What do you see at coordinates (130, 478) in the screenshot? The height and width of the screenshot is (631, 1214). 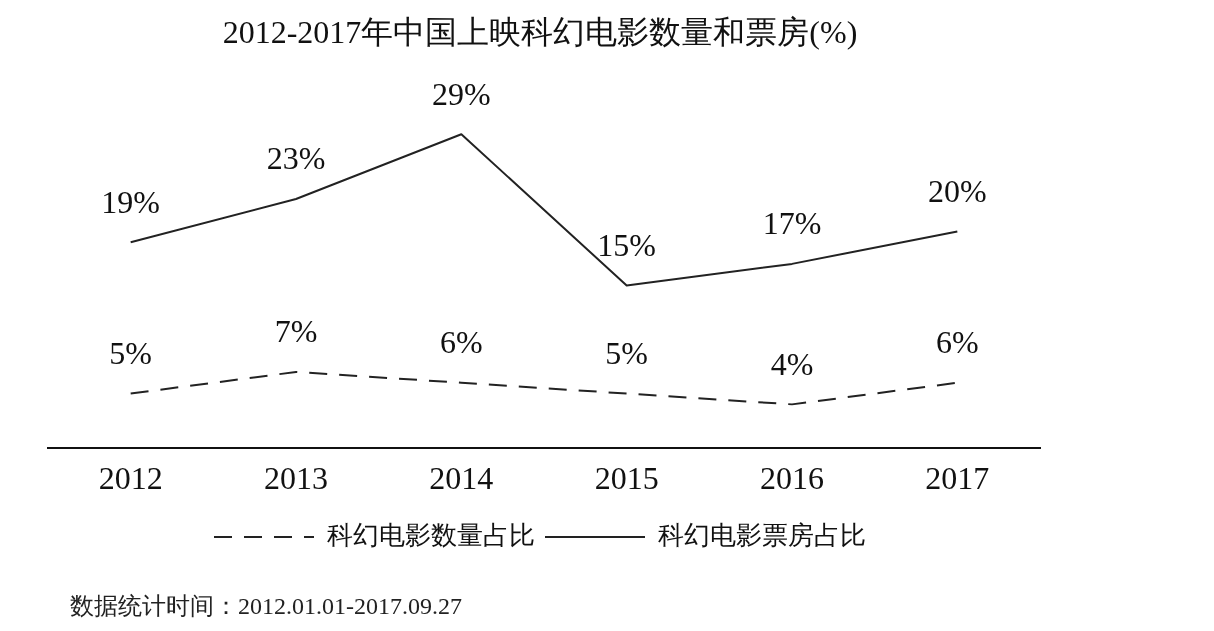 I see `x-tick-label: 2012` at bounding box center [130, 478].